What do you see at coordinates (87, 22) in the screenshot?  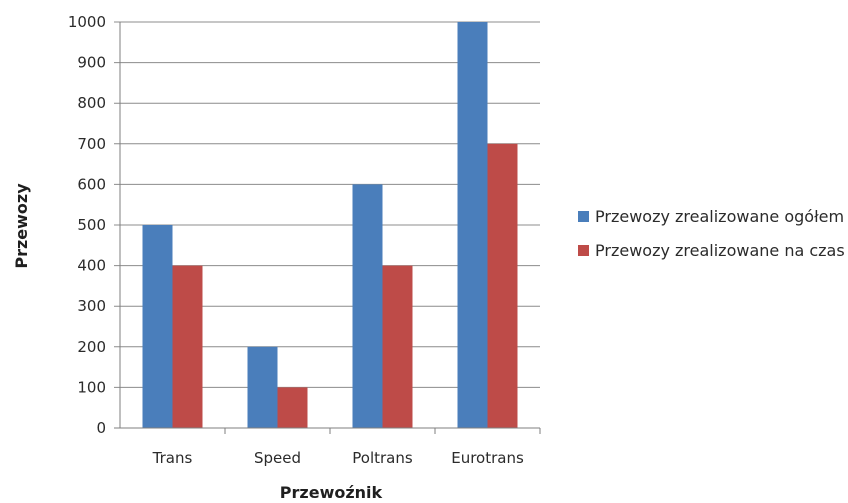 I see `y-tick-1000: 1000` at bounding box center [87, 22].